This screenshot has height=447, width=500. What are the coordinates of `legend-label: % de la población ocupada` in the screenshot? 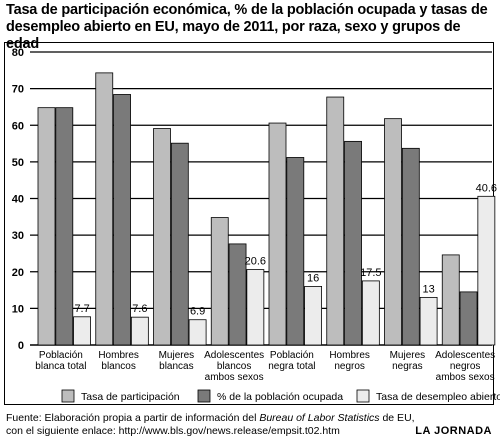 It's located at (280, 397).